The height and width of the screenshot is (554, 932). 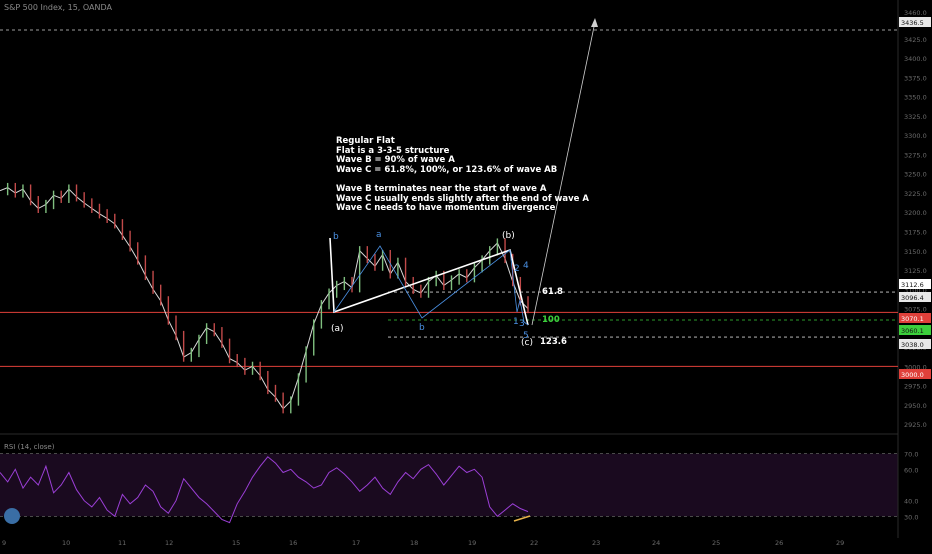 I want to click on price-tag-value: 3038.0, so click(x=912, y=345).